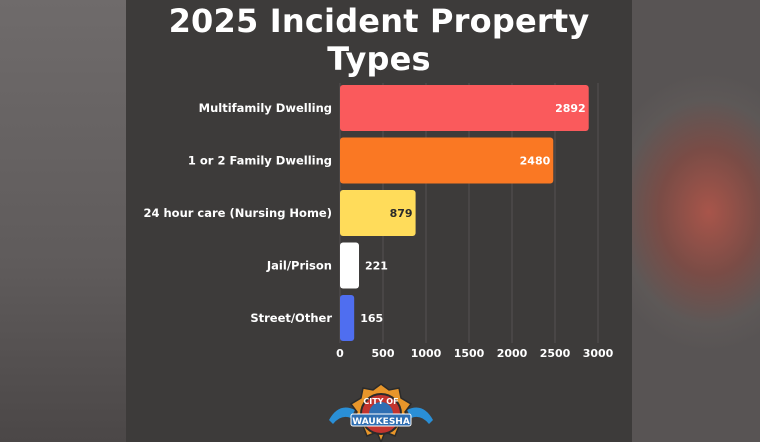  I want to click on x-tick-label-3000: 3000, so click(598, 353).